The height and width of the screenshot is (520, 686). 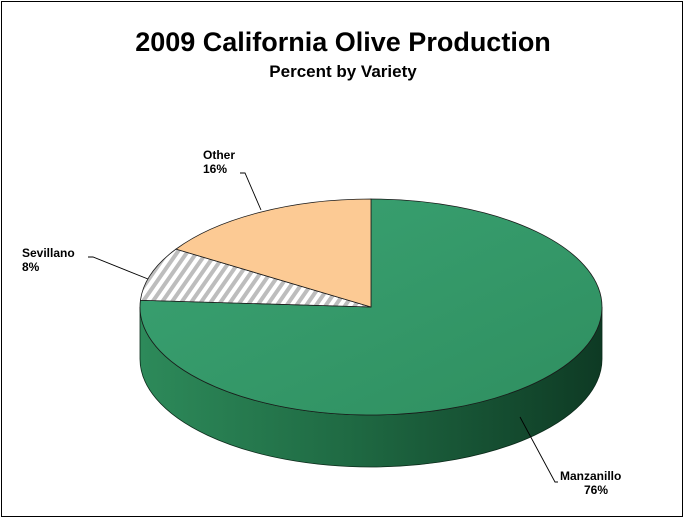 I want to click on slice-other, so click(x=273, y=253).